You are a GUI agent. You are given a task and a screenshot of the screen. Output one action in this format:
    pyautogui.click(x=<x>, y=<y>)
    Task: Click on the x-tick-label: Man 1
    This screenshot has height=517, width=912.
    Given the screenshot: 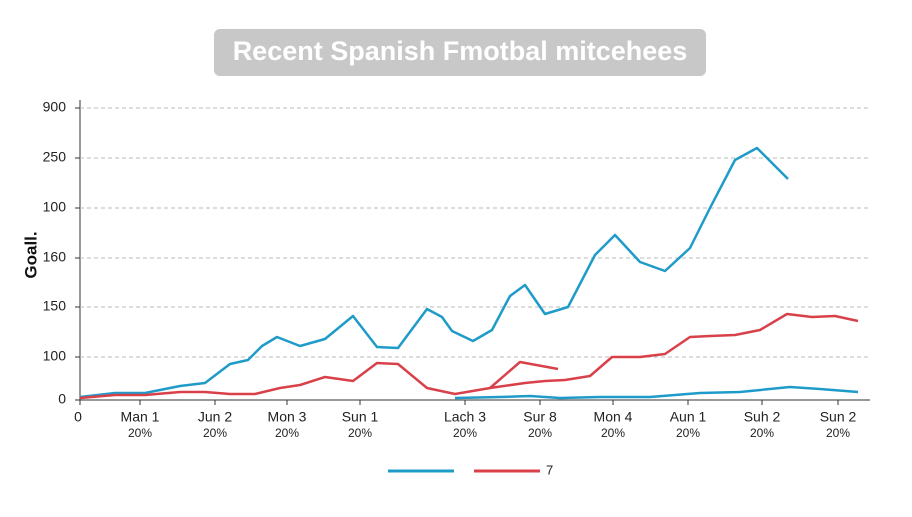 What is the action you would take?
    pyautogui.click(x=140, y=417)
    